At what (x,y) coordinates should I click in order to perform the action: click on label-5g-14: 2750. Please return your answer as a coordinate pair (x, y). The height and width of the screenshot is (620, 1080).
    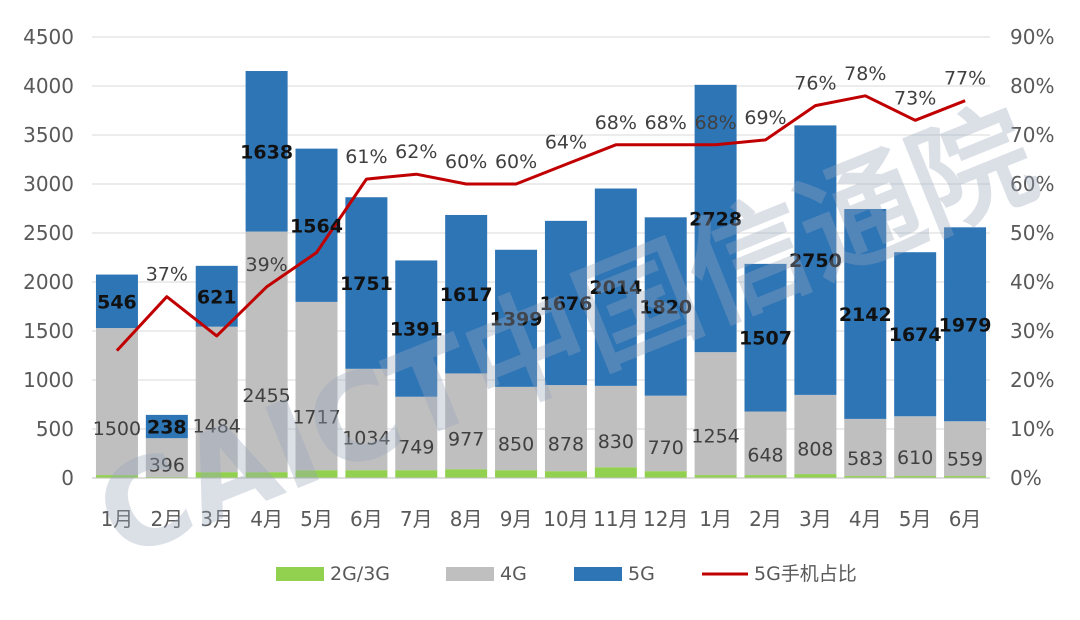
    Looking at the image, I should click on (815, 261).